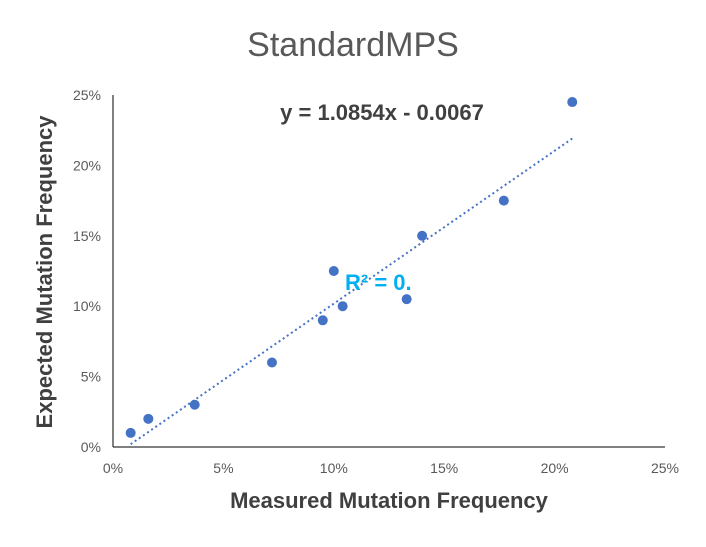 This screenshot has width=706, height=547. Describe the element at coordinates (91, 377) in the screenshot. I see `y-tick-label: 5%` at that location.